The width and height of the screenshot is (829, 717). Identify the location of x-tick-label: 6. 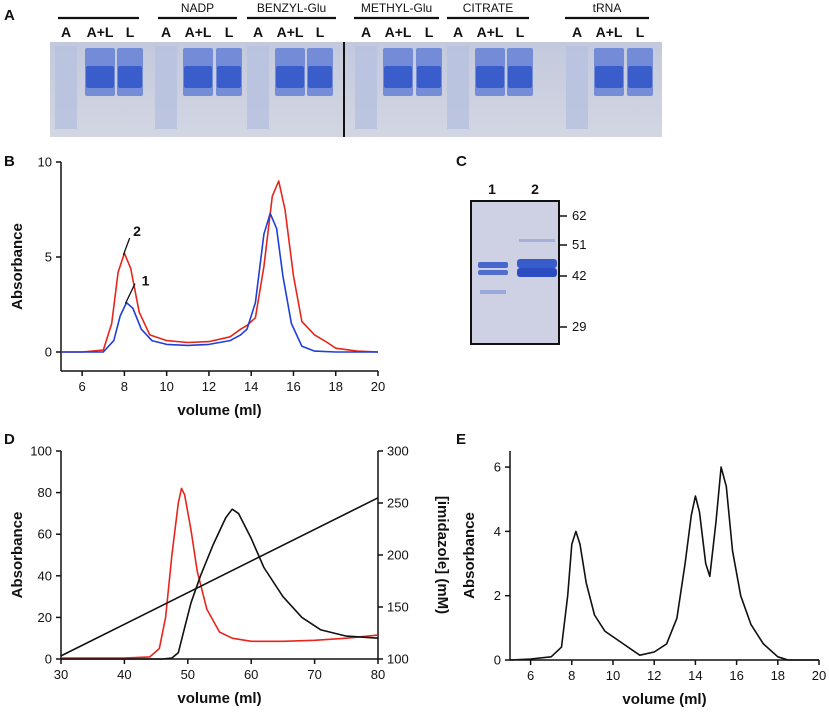
(82, 386).